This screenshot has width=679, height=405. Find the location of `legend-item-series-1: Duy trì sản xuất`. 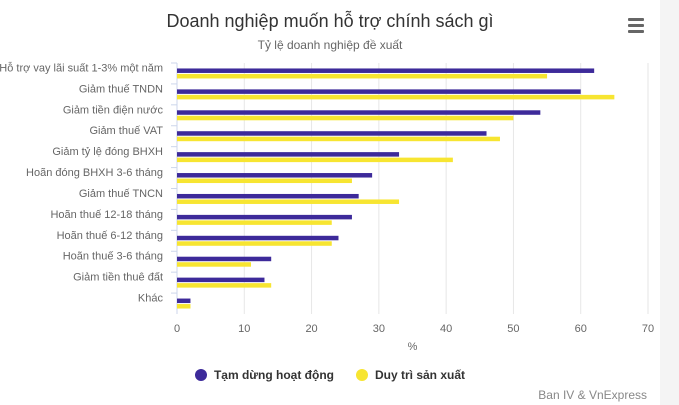

legend-item-series-1: Duy trì sản xuất is located at coordinates (410, 375).